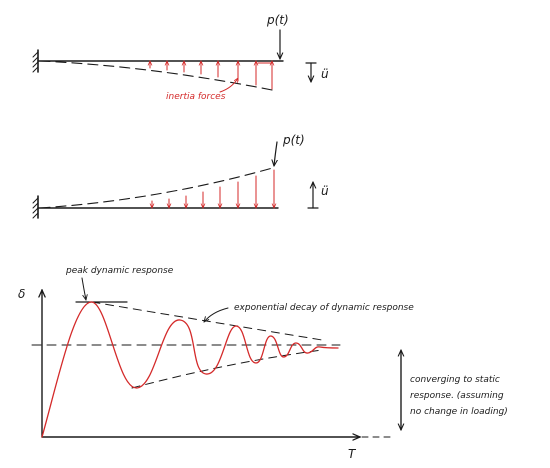  Describe the element at coordinates (35, 207) in the screenshot. I see `middle-fixed-support` at that location.